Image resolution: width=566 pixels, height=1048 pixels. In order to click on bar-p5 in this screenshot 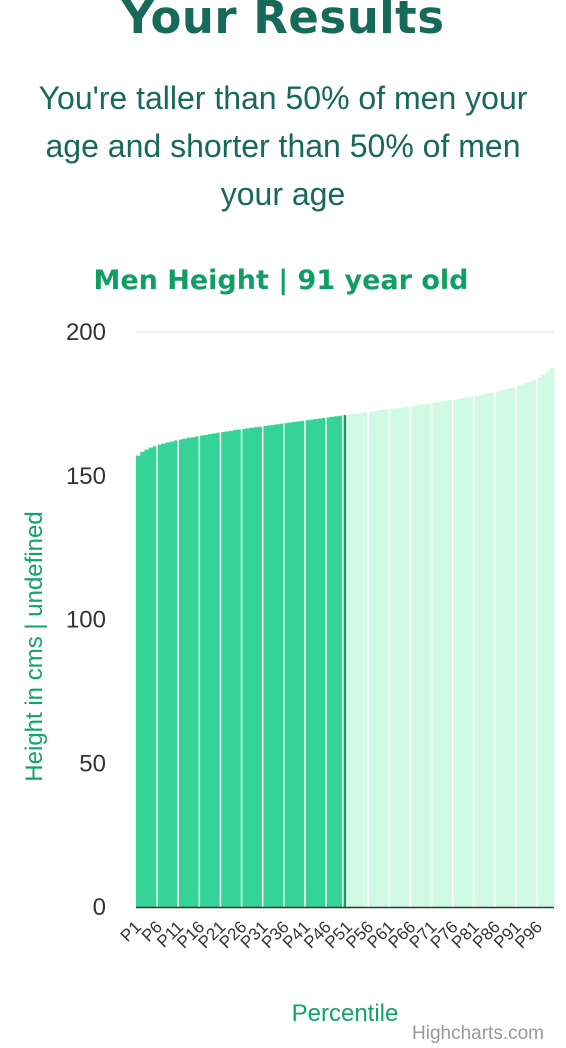, I will do `click(155, 676)`.